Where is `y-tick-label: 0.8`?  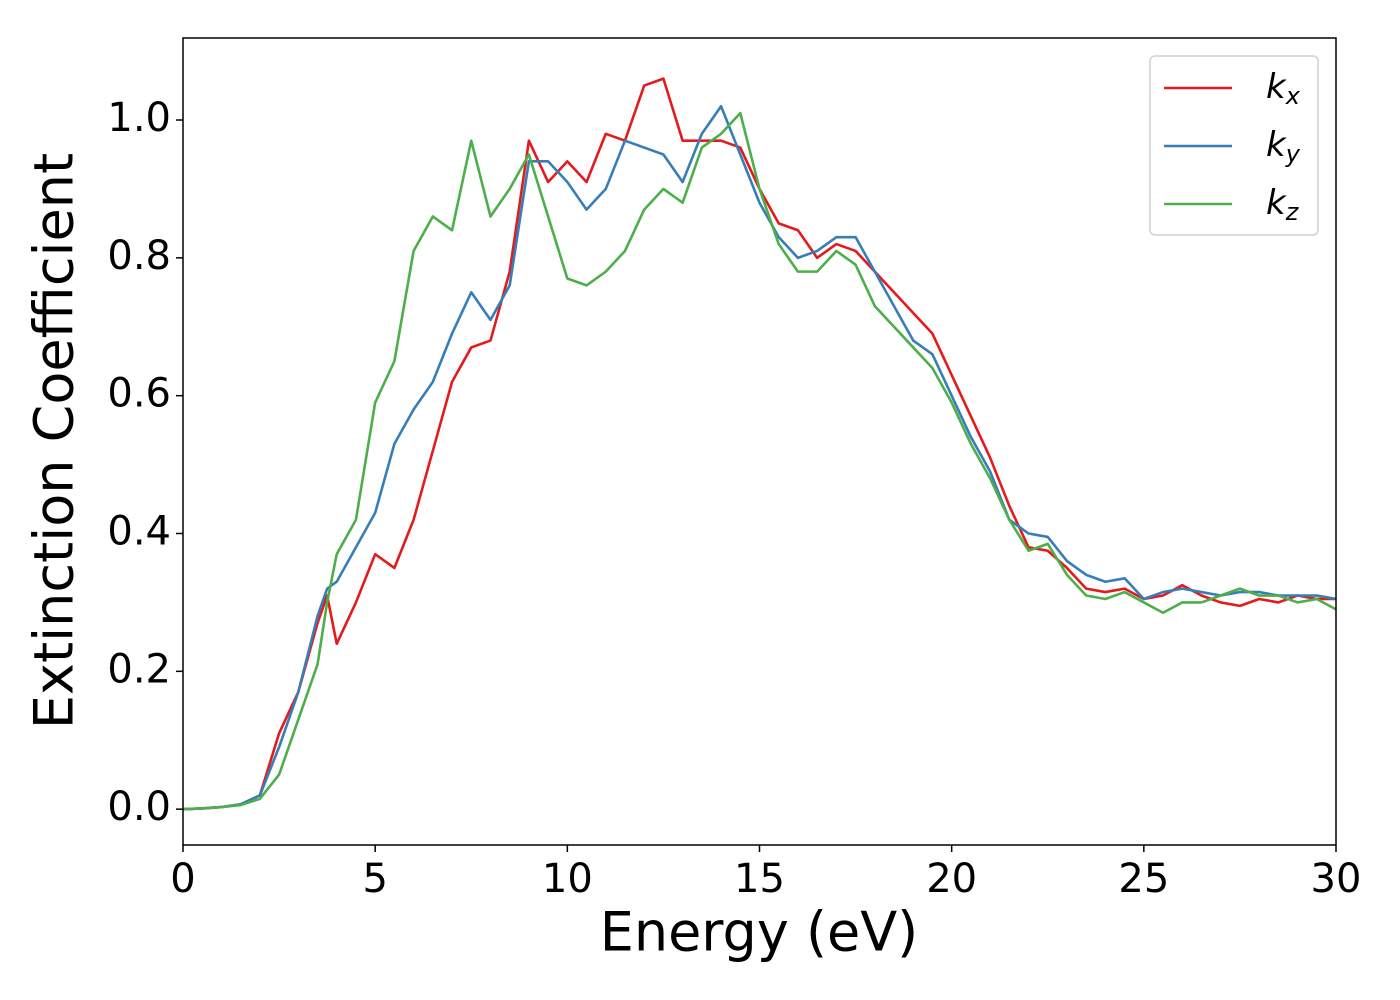
y-tick-label: 0.8 is located at coordinates (139, 256).